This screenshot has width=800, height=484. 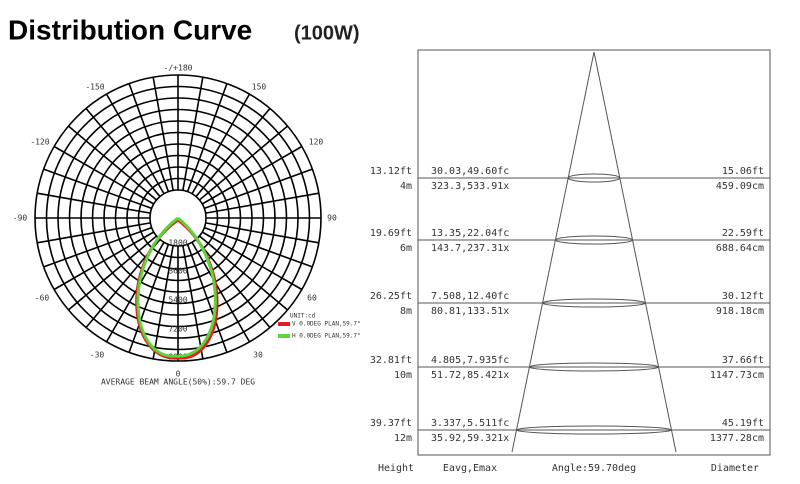 What do you see at coordinates (177, 329) in the screenshot?
I see `radial-label: 7200` at bounding box center [177, 329].